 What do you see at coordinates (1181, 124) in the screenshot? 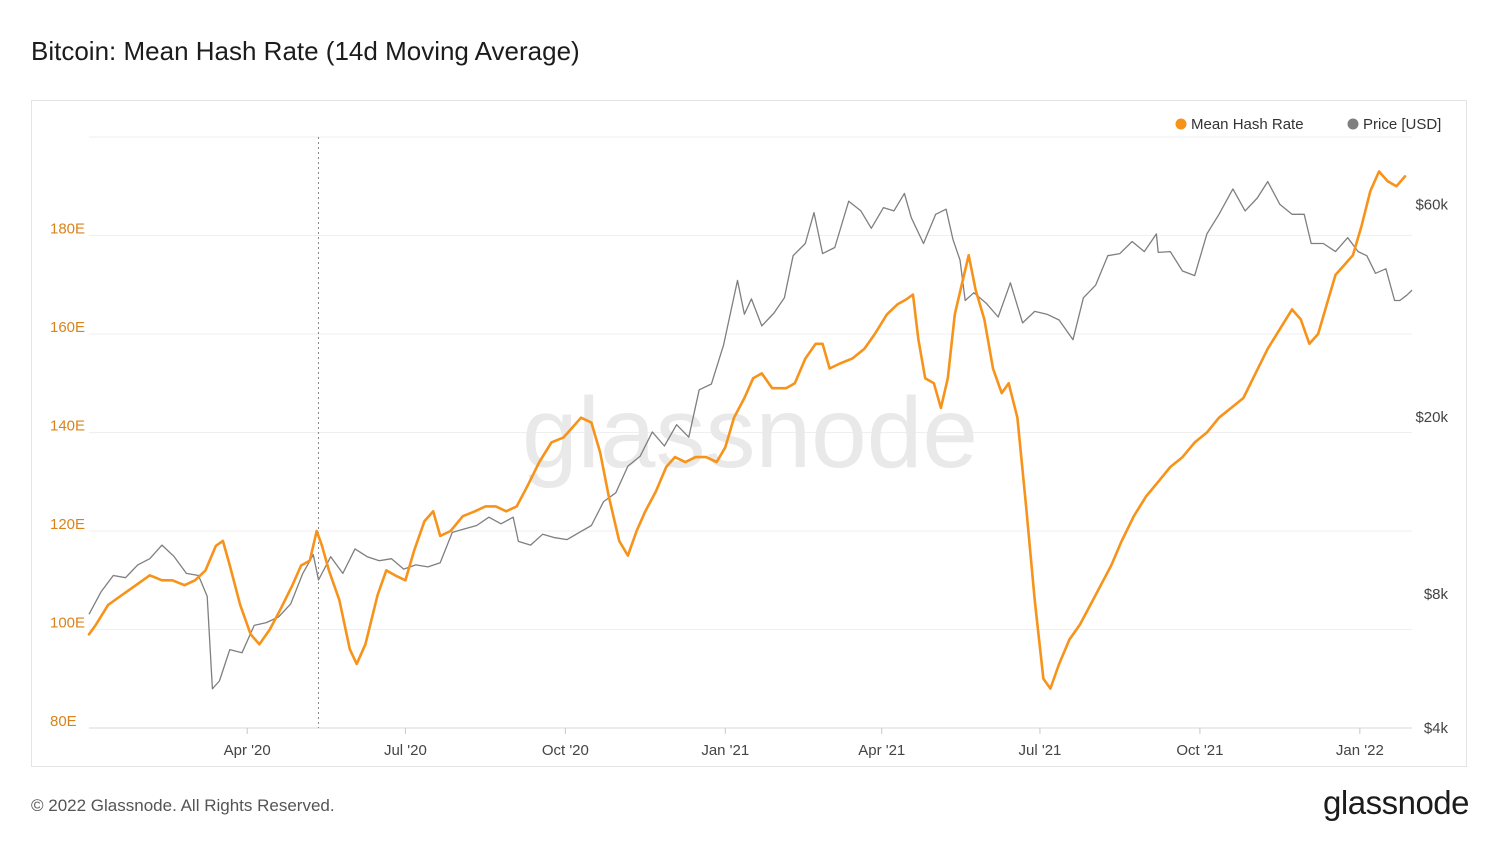
I see `legend-marker-hash-rate` at bounding box center [1181, 124].